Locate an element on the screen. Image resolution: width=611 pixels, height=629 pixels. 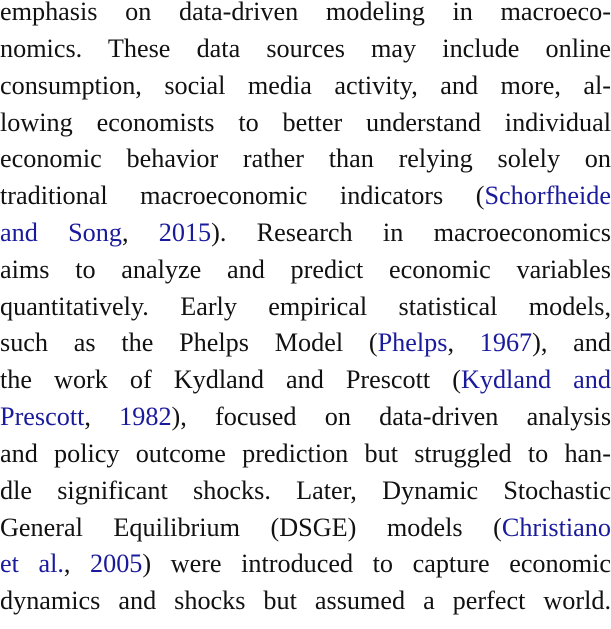
citation-link: Schorfheide is located at coordinates (547, 195).